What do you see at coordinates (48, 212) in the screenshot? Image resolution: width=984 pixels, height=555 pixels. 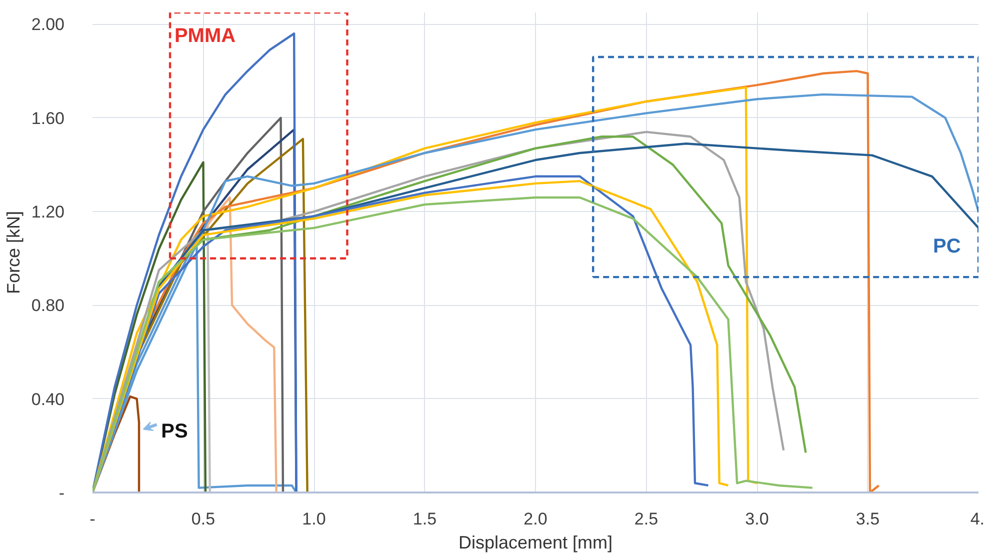 I see `y-tick-label: 1.20` at bounding box center [48, 212].